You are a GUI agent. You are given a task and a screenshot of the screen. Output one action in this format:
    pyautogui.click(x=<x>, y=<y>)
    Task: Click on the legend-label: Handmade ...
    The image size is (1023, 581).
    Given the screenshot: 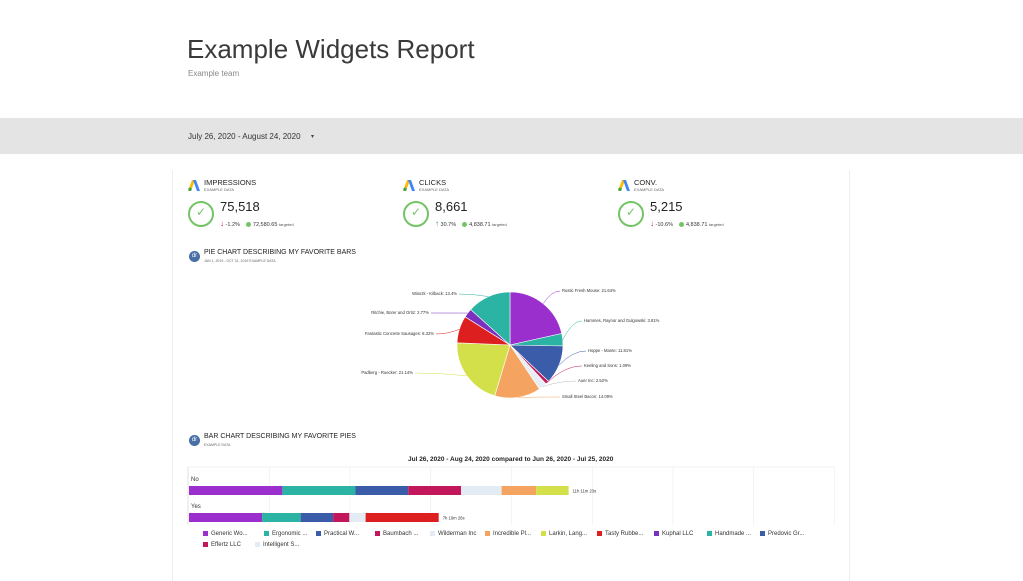 What is the action you would take?
    pyautogui.click(x=733, y=534)
    